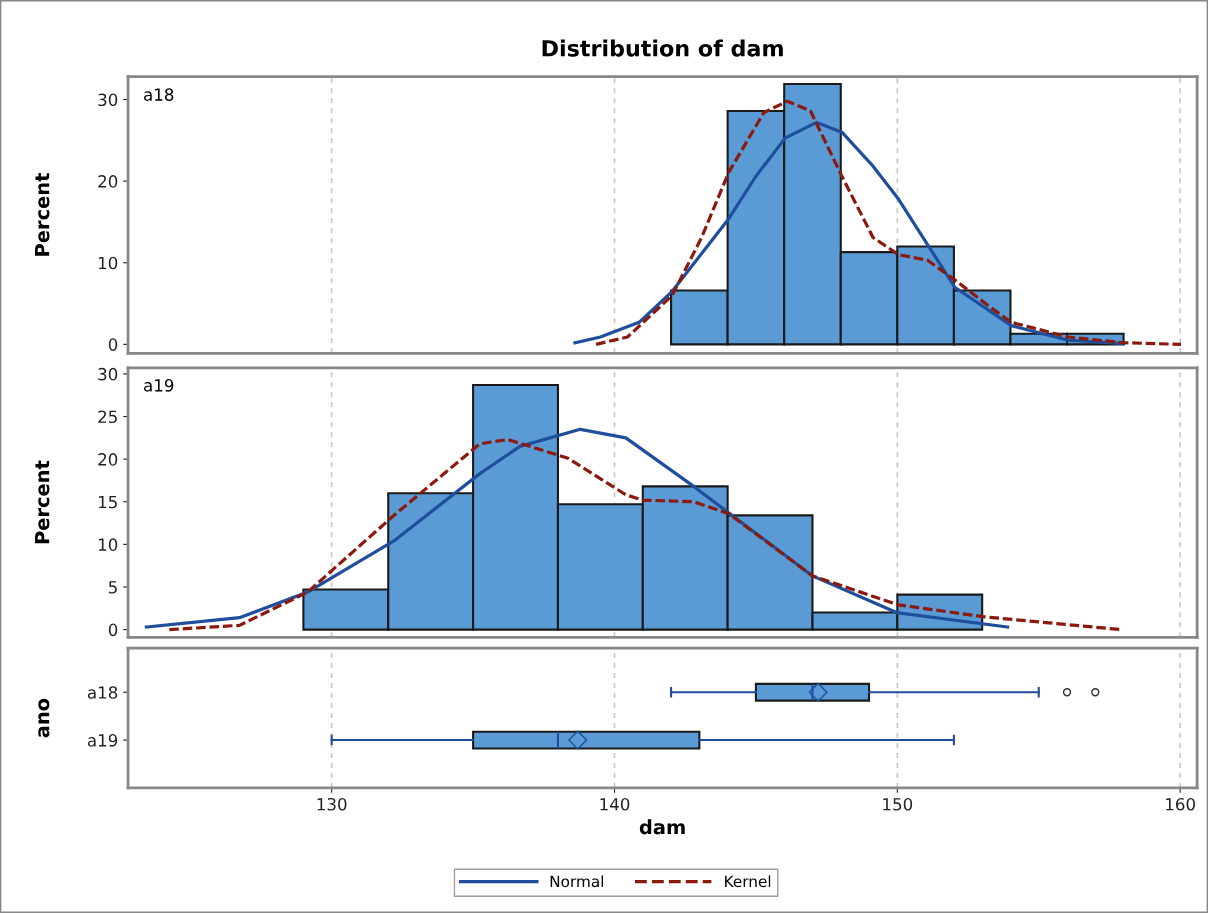 The height and width of the screenshot is (913, 1208). I want to click on x-tick-label: 160, so click(1180, 804).